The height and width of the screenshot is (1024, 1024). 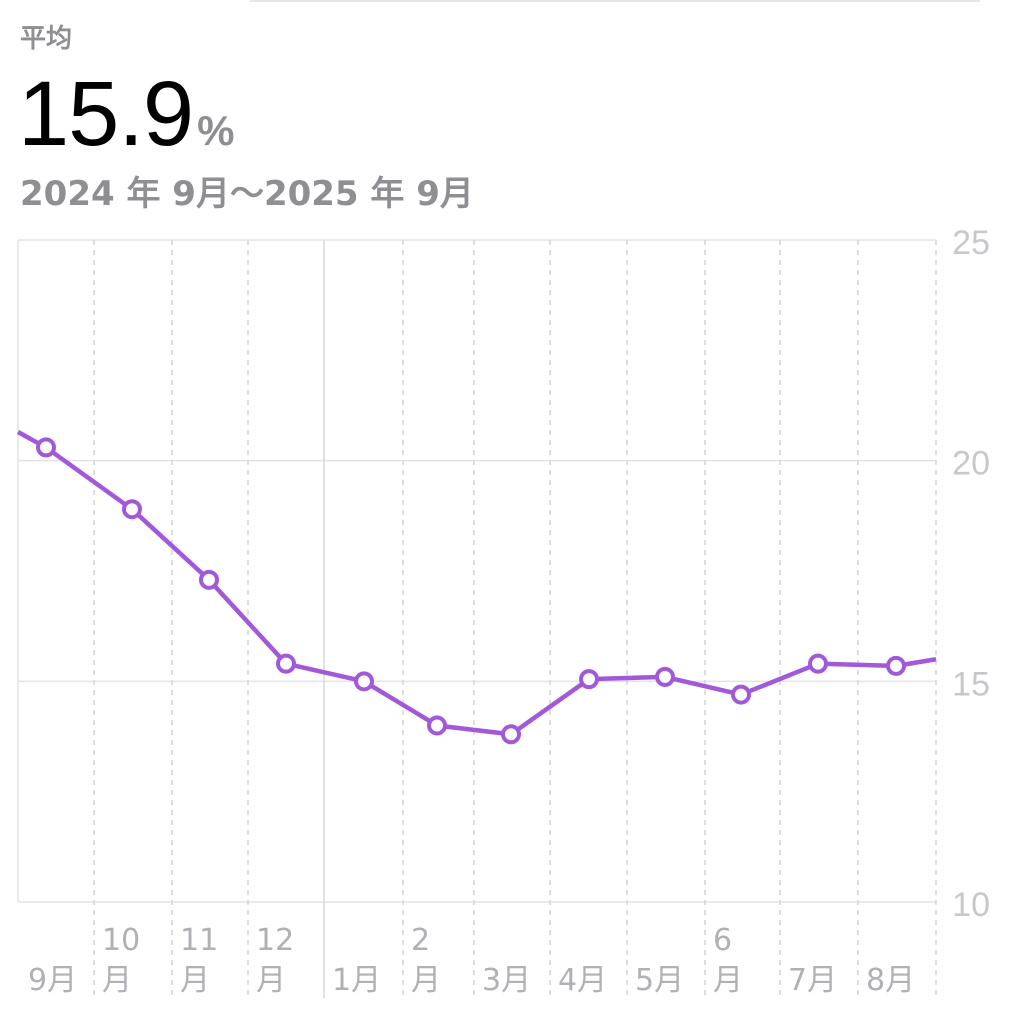 What do you see at coordinates (506, 980) in the screenshot?
I see `x-tick-label-bottom: 3月` at bounding box center [506, 980].